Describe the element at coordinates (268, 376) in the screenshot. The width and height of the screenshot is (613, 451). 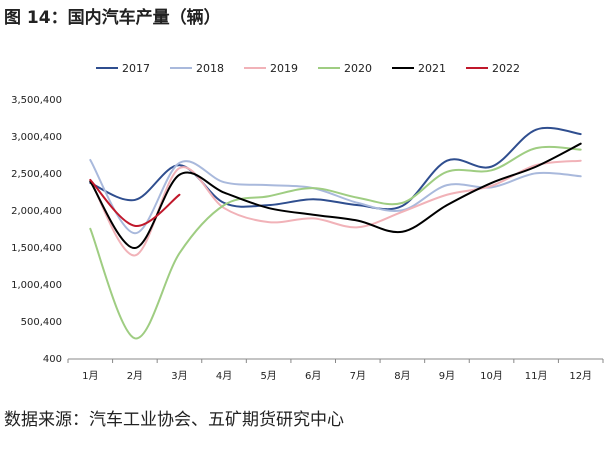
I see `x-tick-label: 5月` at that location.